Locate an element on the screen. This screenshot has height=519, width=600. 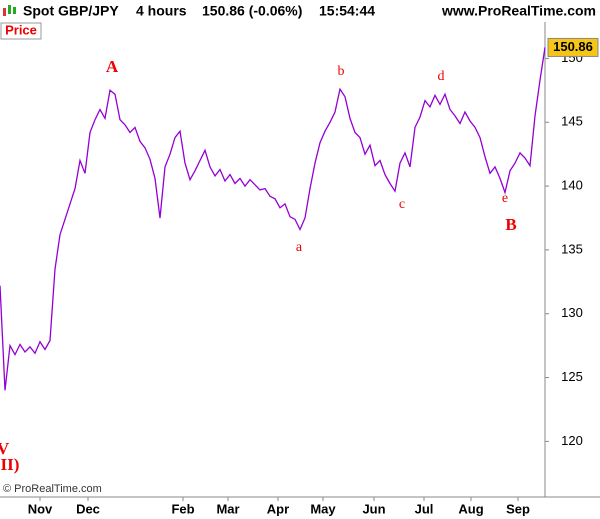
symbol: Spot GBP/JPY is located at coordinates (71, 11).